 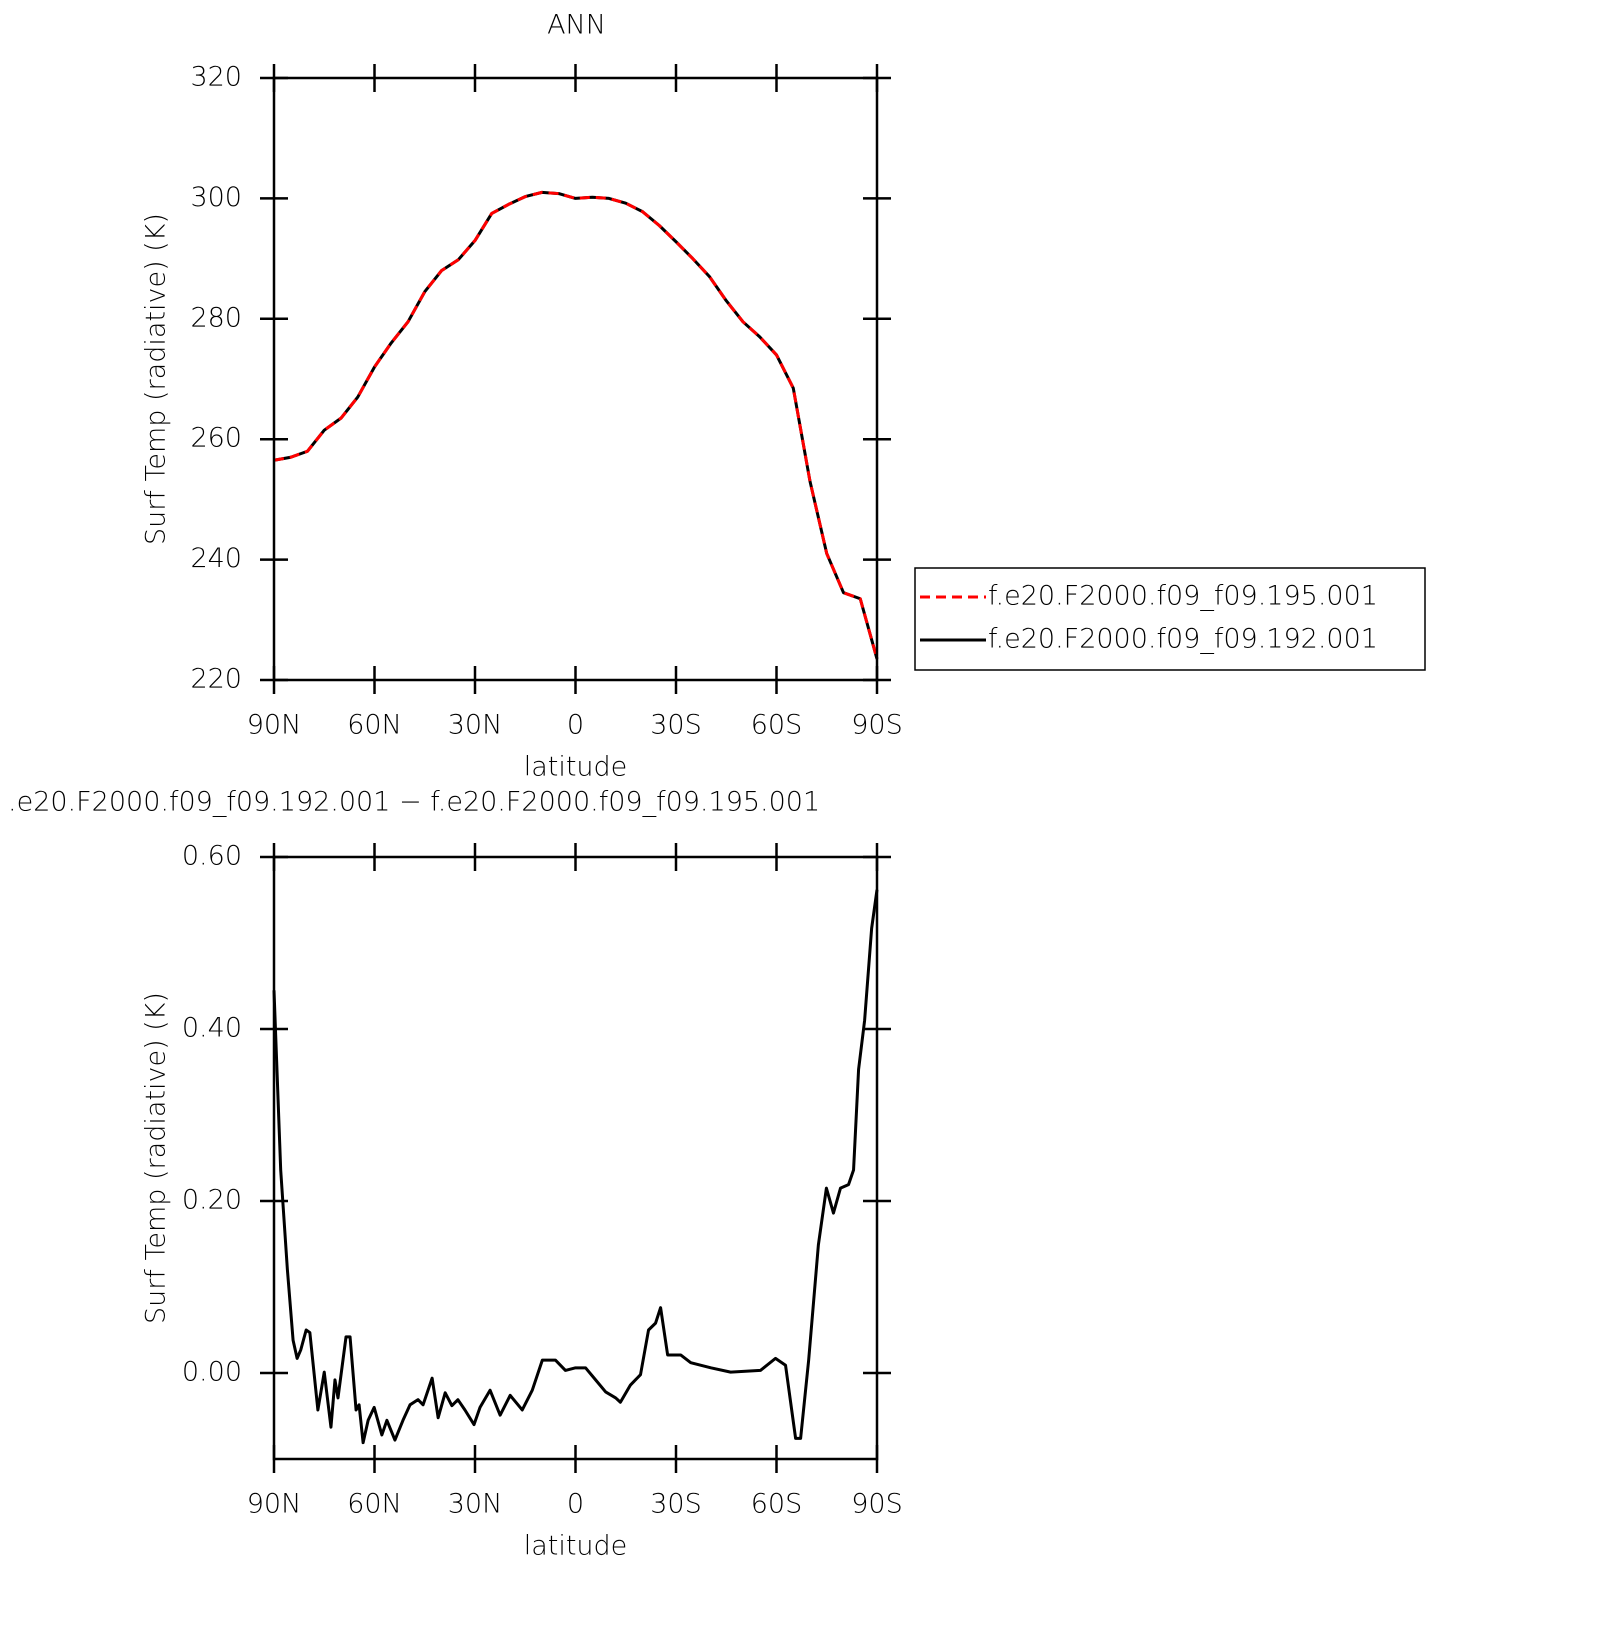 I want to click on y-tick-label: 0.40, so click(x=212, y=1028).